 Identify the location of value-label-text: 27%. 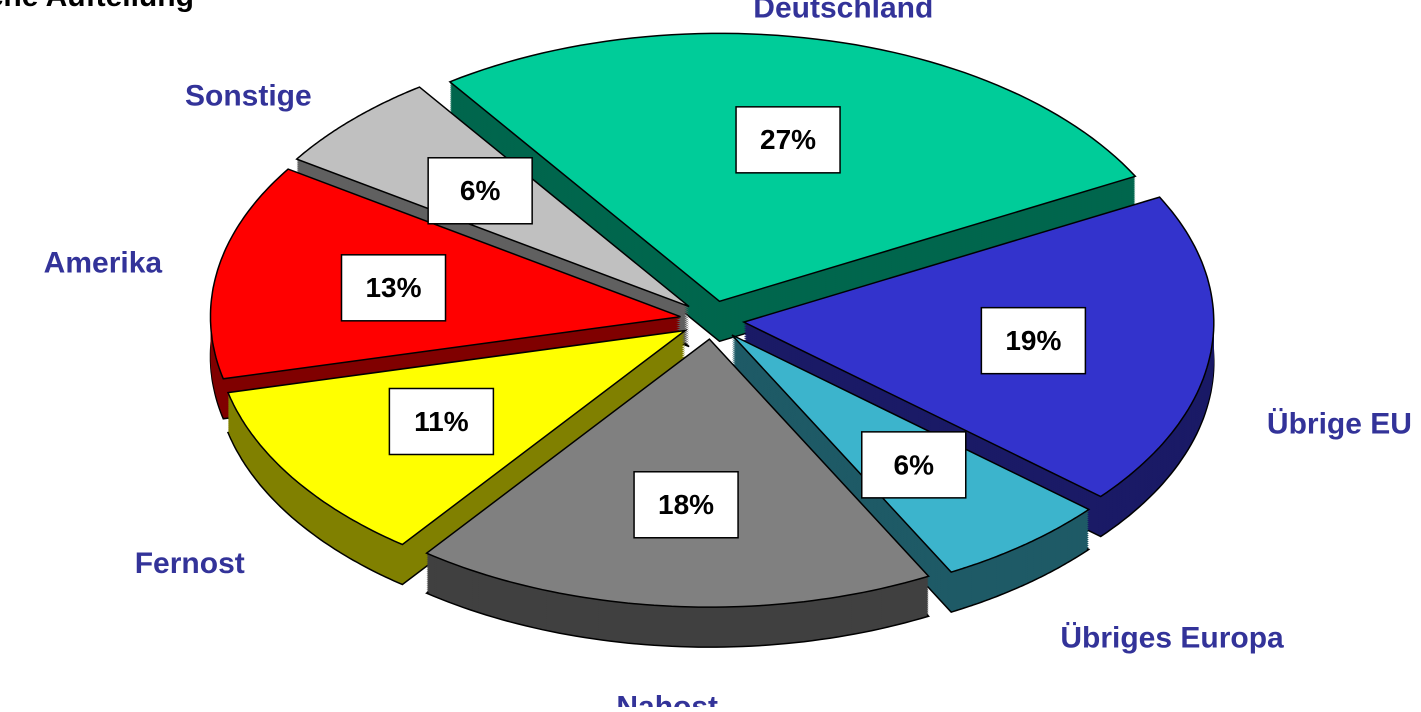
(788, 139).